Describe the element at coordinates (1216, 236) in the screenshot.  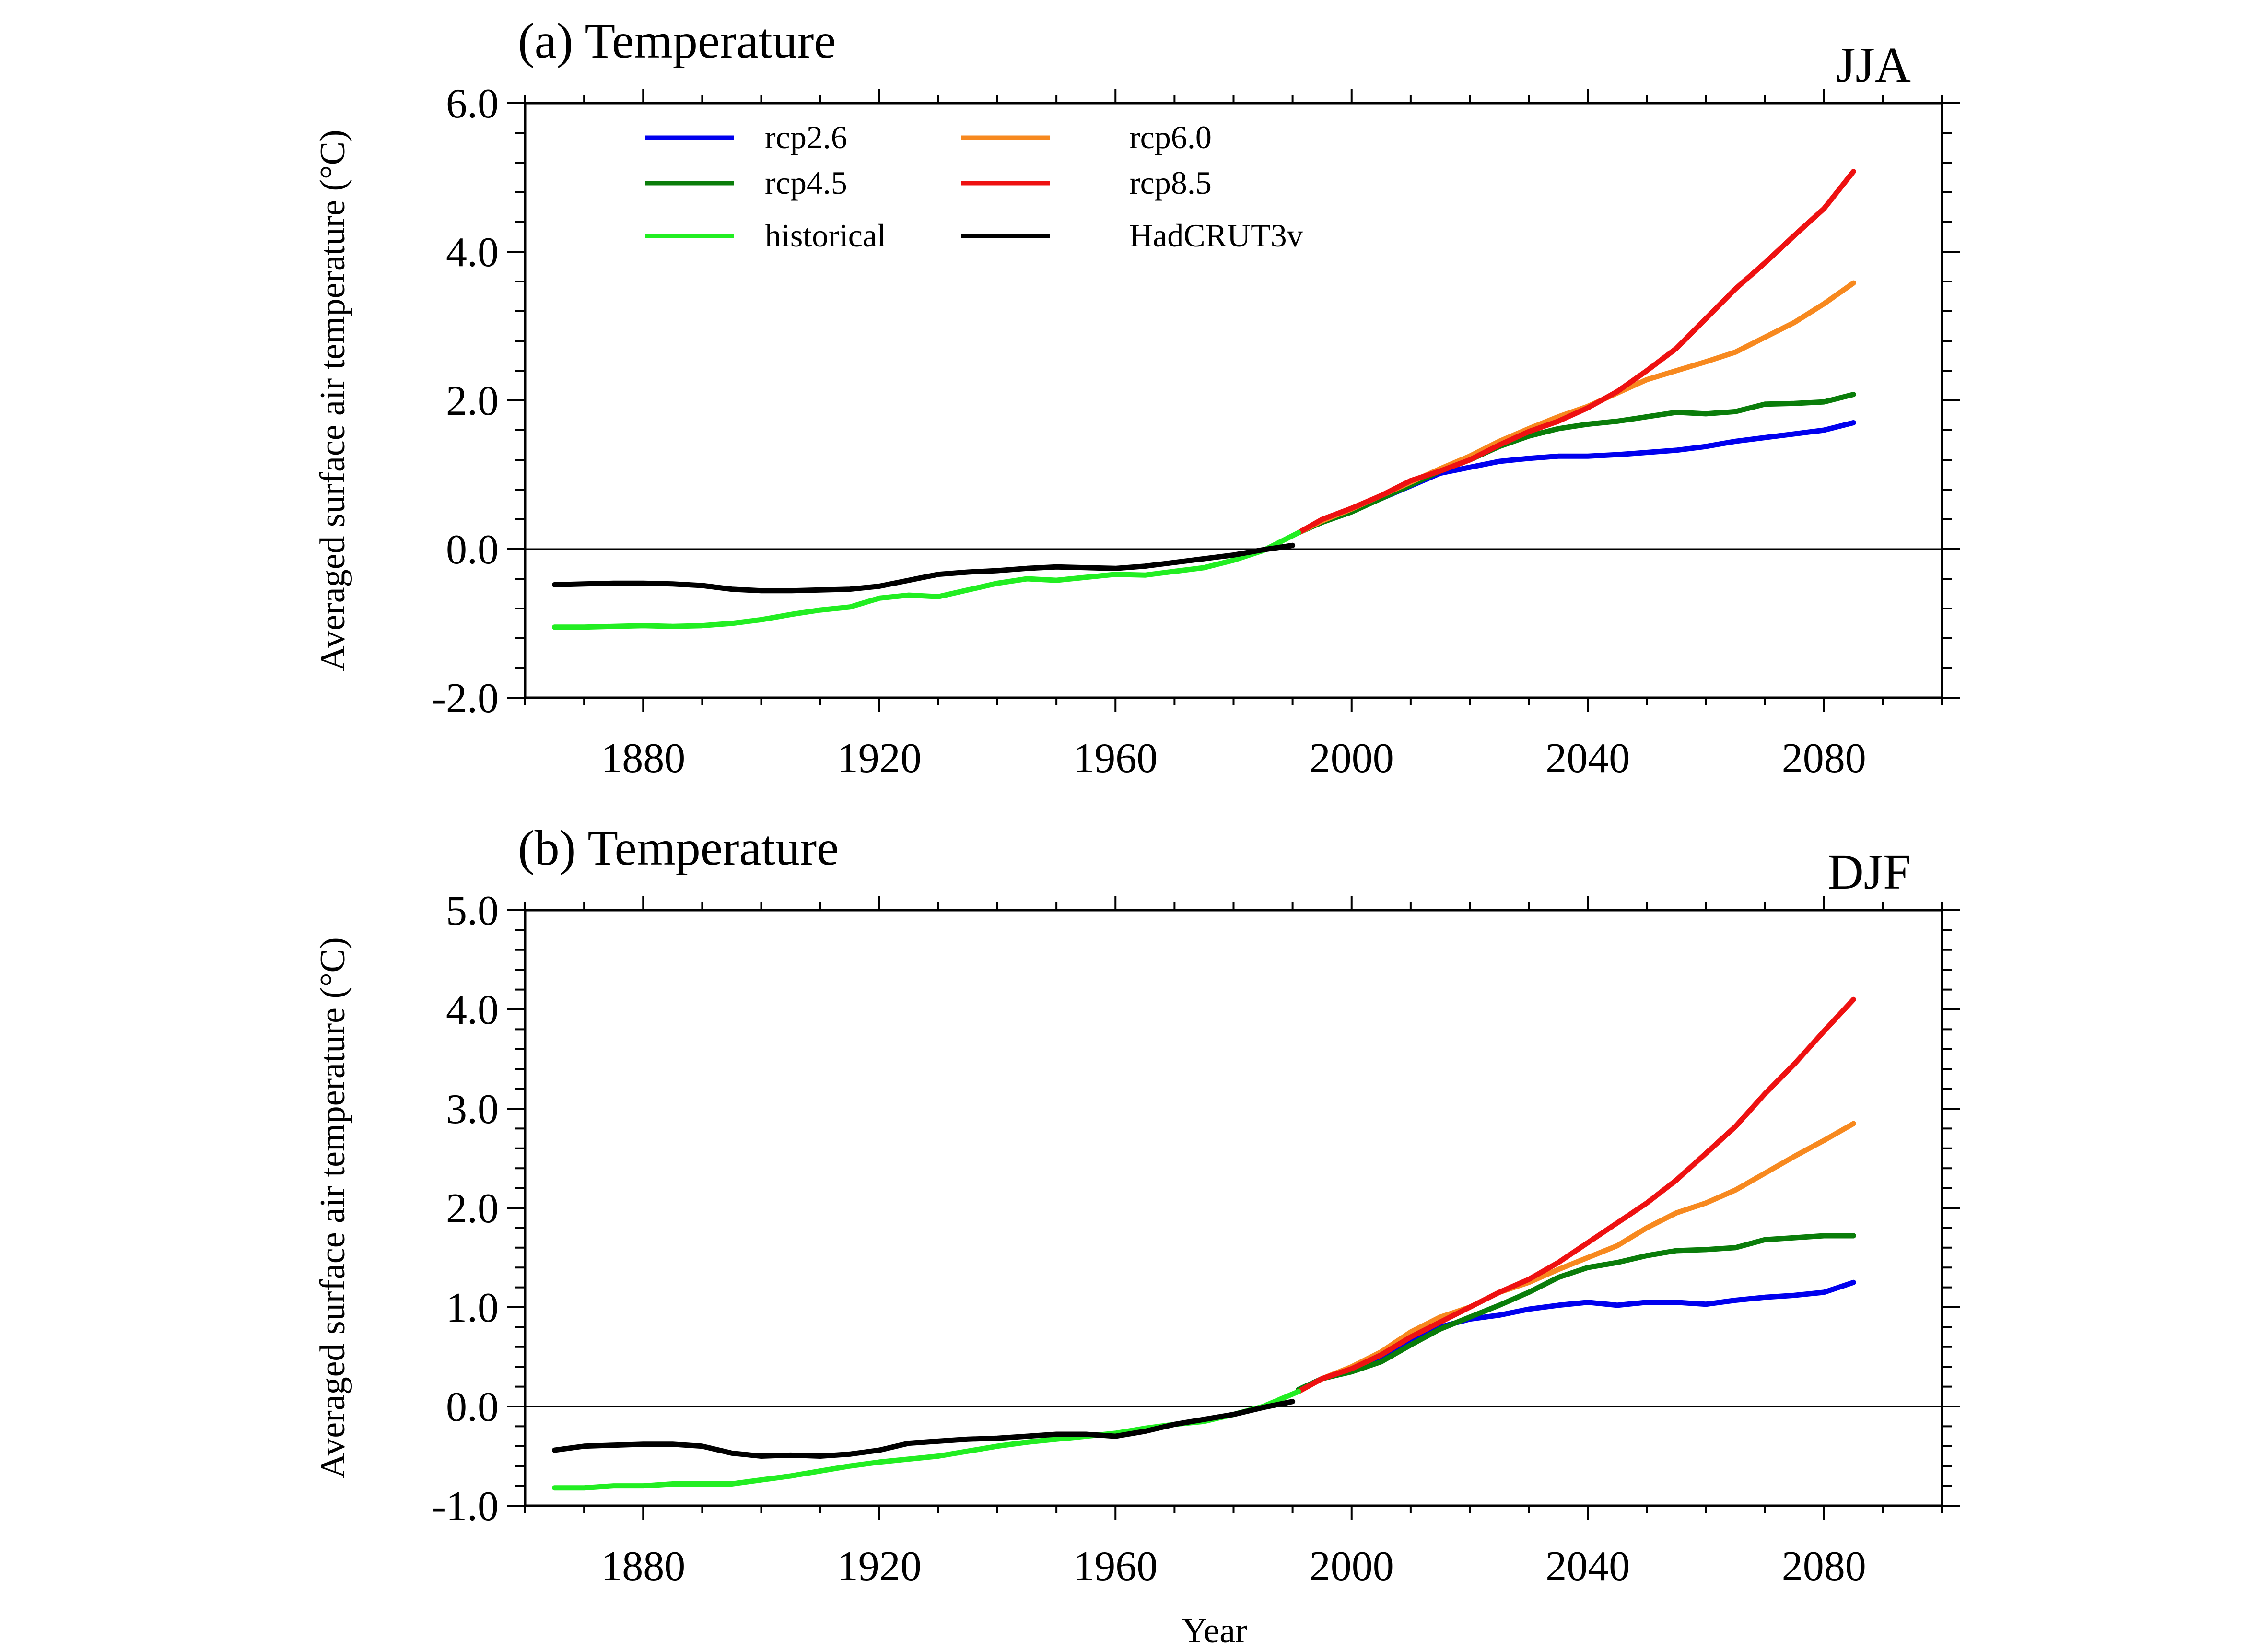
I see `legend-label: HadCRUT3v` at that location.